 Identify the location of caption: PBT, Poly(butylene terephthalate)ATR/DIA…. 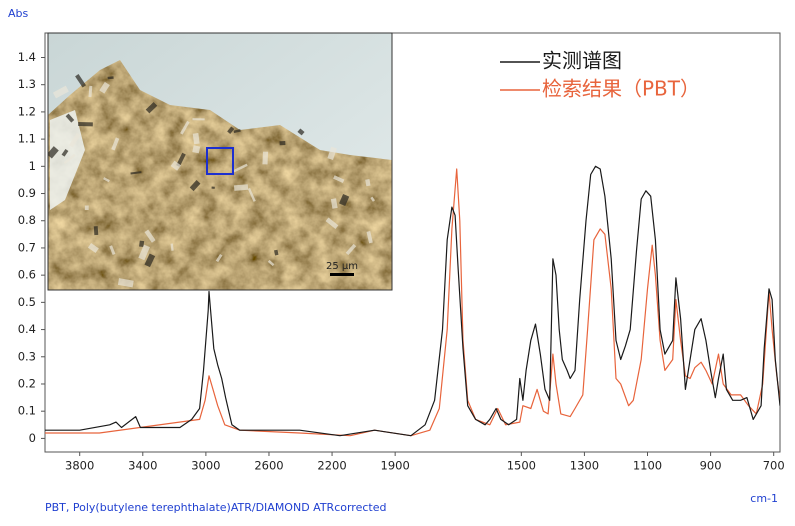
(215, 507).